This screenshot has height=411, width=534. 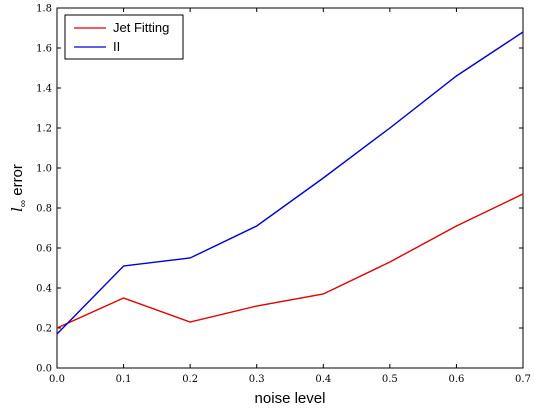 I want to click on y-axis-title-main: l, so click(x=17, y=209).